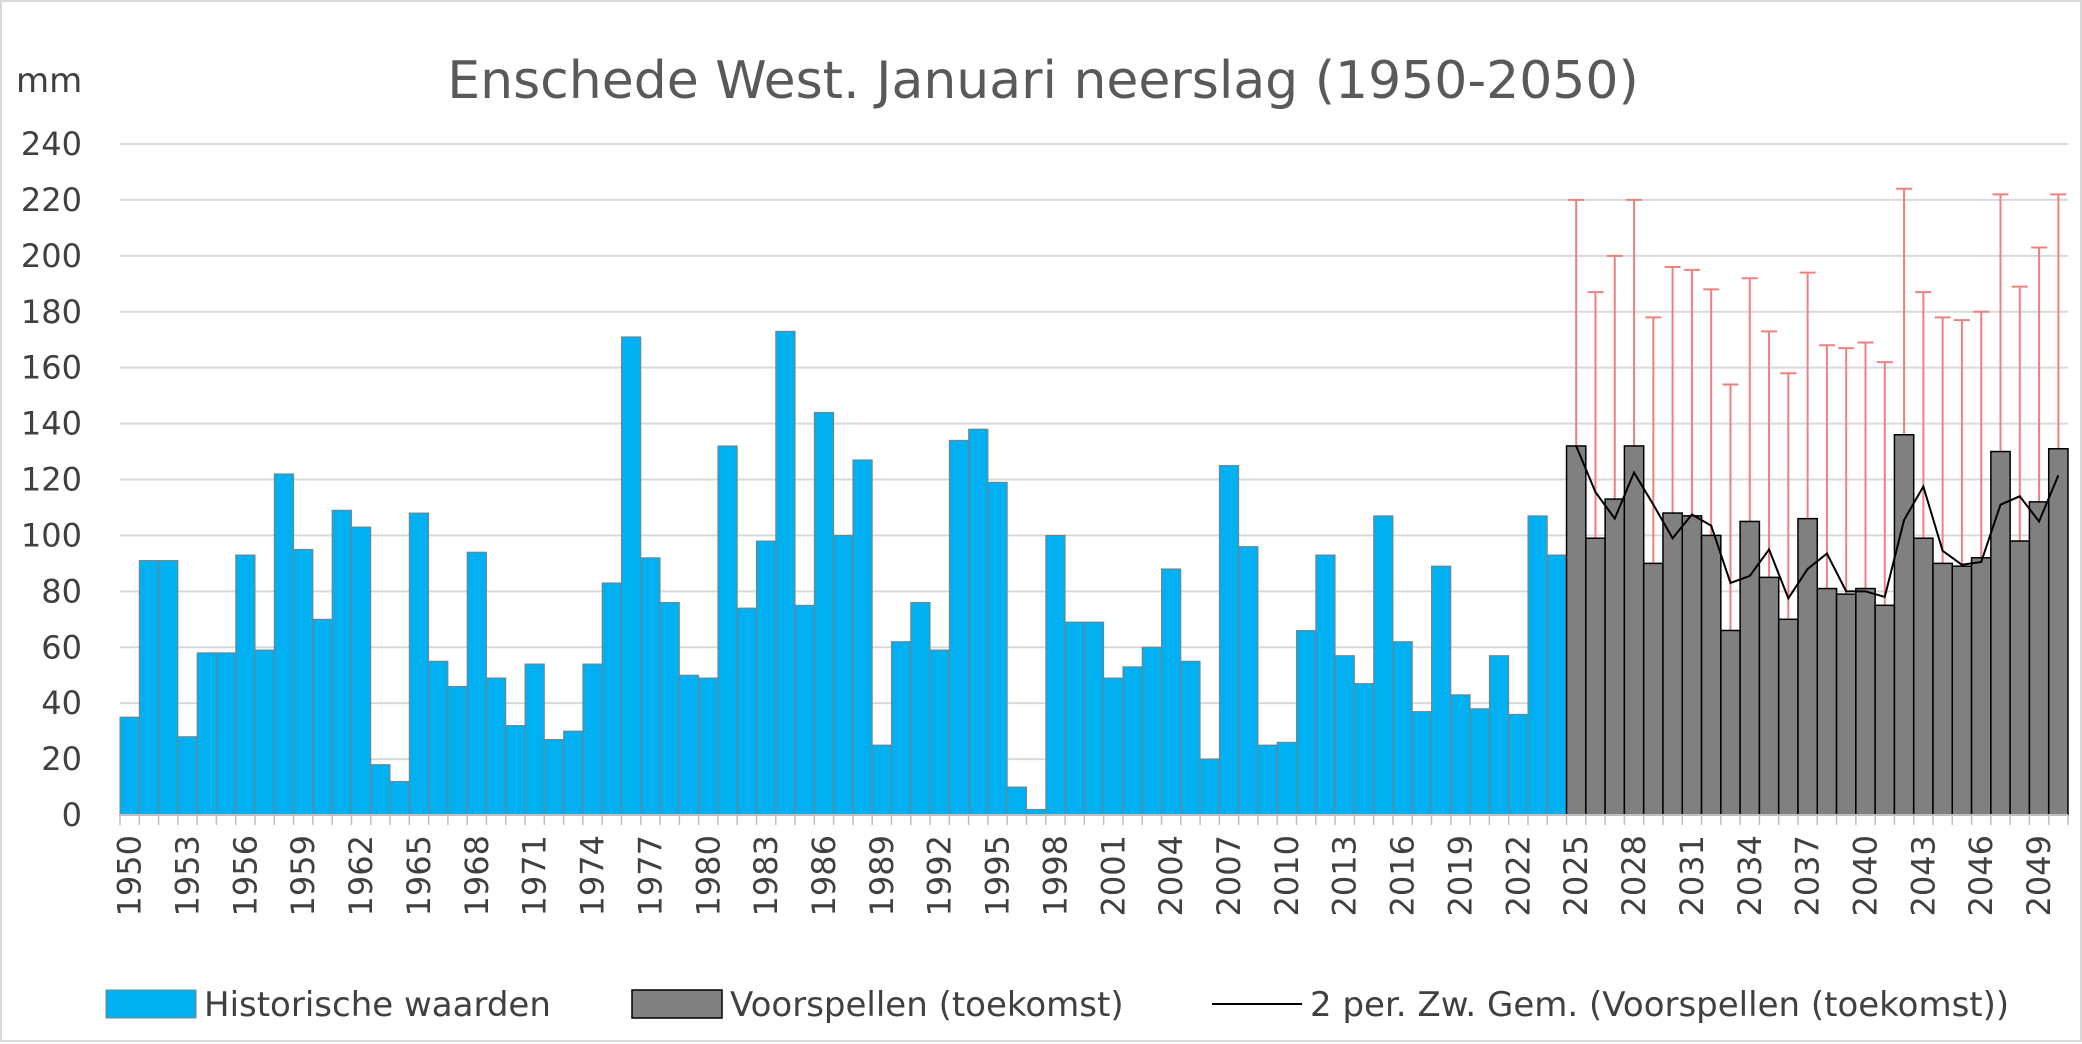 Image resolution: width=2082 pixels, height=1044 pixels. I want to click on y-tick-label: 200, so click(51, 256).